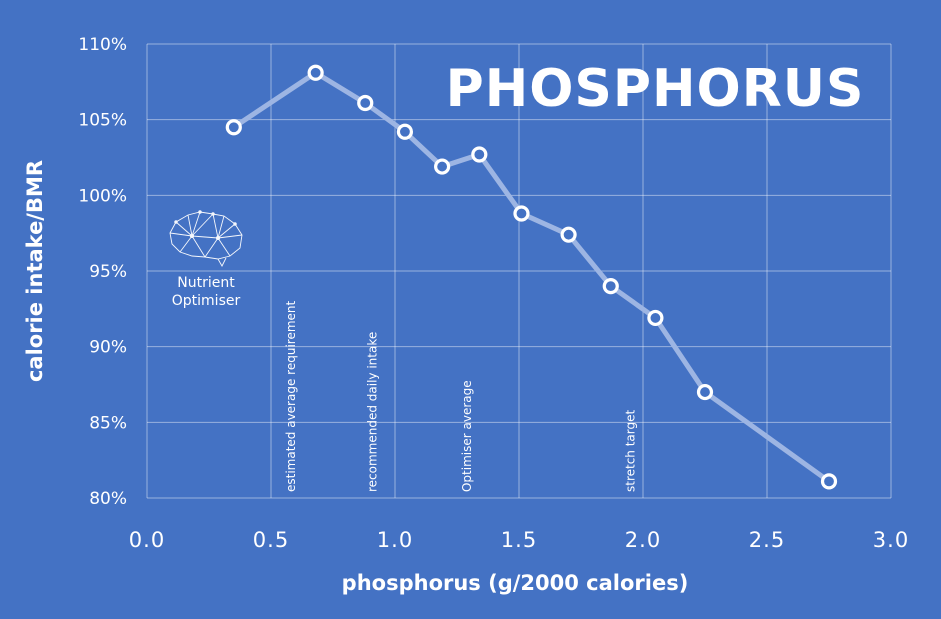 This screenshot has height=619, width=941. What do you see at coordinates (767, 540) in the screenshot?
I see `x-tick-label: 2.5` at bounding box center [767, 540].